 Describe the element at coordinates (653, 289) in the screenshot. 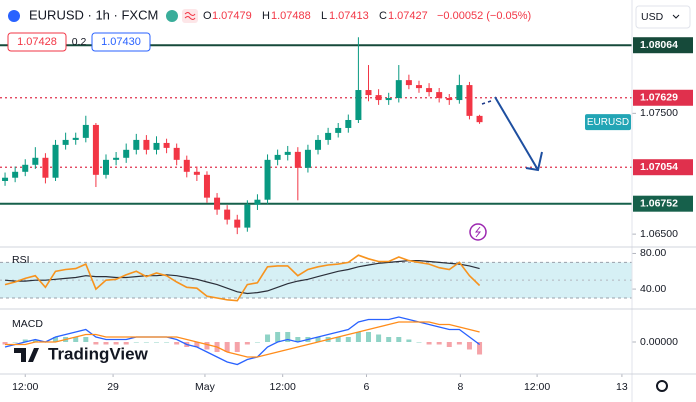

I see `y-tick-label: 40.00` at that location.